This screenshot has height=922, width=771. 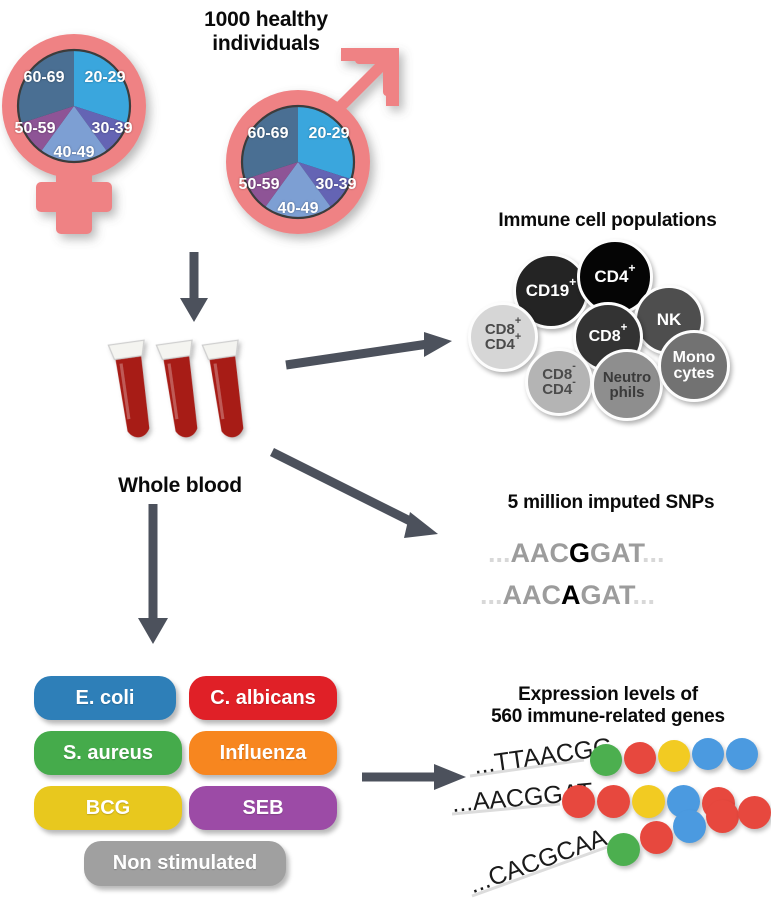 I want to click on immune-cell-monocytes: Mono cytes, so click(x=694, y=366).